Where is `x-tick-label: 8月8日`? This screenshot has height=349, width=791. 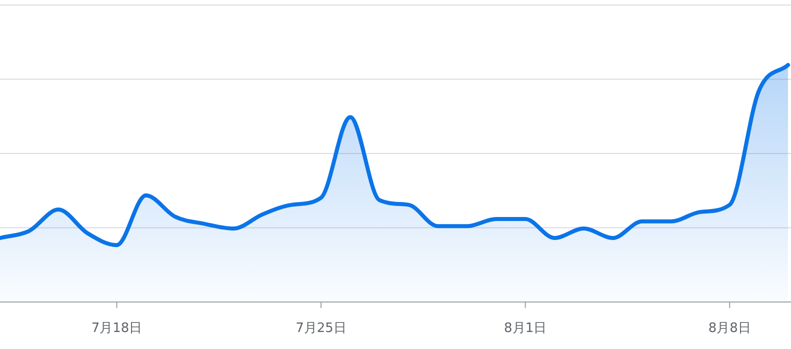
x-tick-label: 8月8日 is located at coordinates (729, 328).